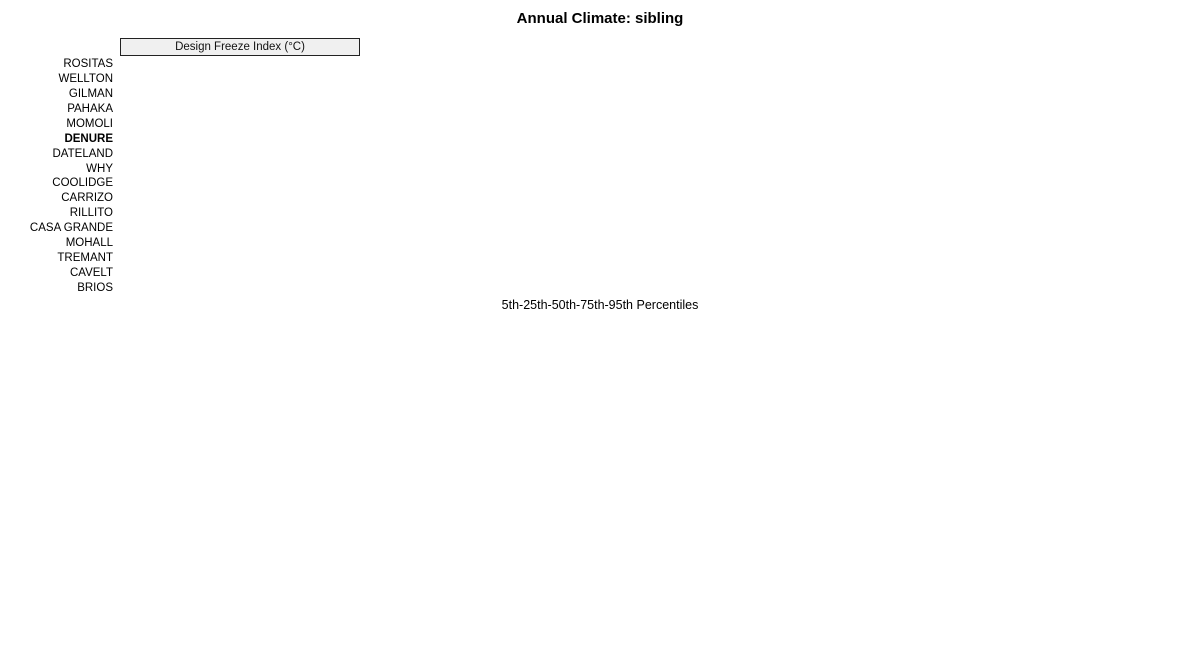  I want to click on row-label-brios: BRIOS, so click(95, 288).